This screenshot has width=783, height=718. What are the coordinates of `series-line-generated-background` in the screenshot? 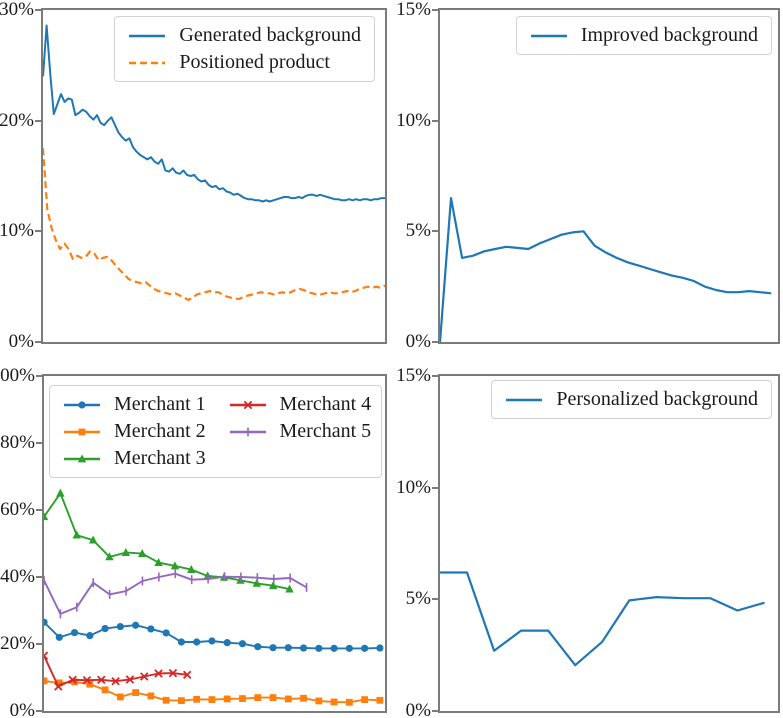 It's located at (214, 113).